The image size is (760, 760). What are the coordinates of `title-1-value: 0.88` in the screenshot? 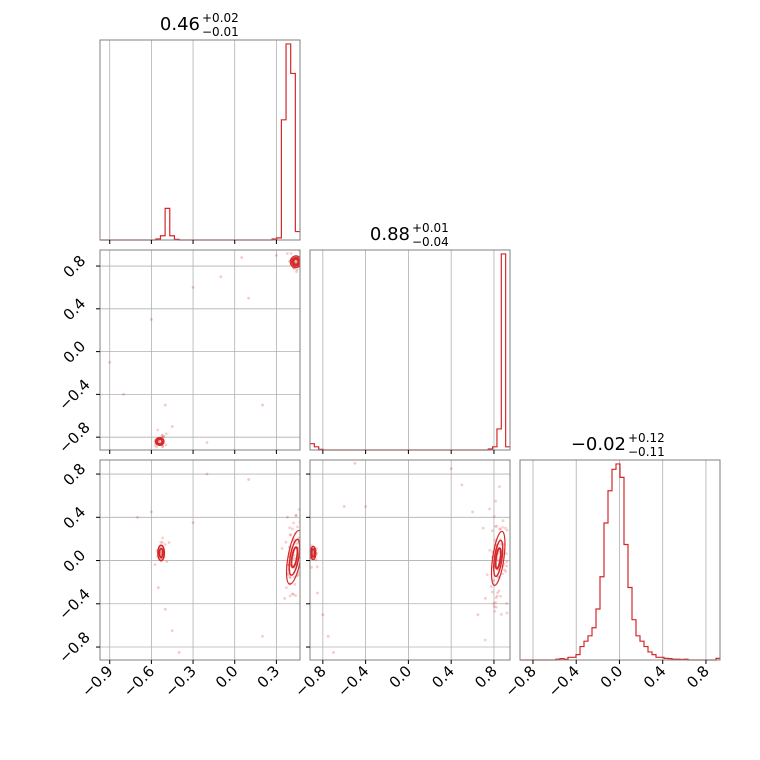 It's located at (390, 234).